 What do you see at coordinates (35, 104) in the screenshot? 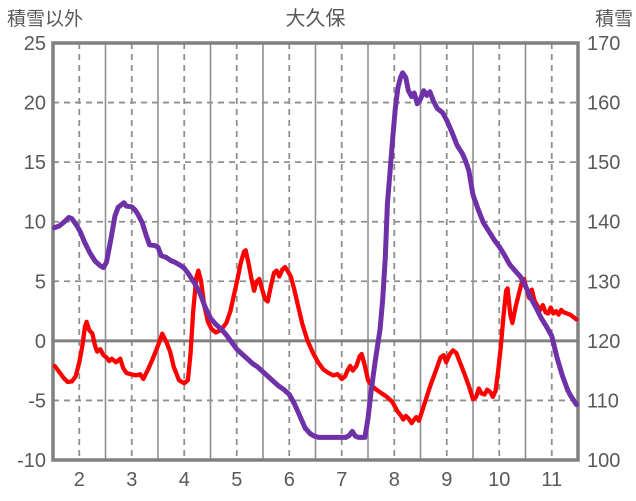
I see `left-axis-tick-label: 20` at bounding box center [35, 104].